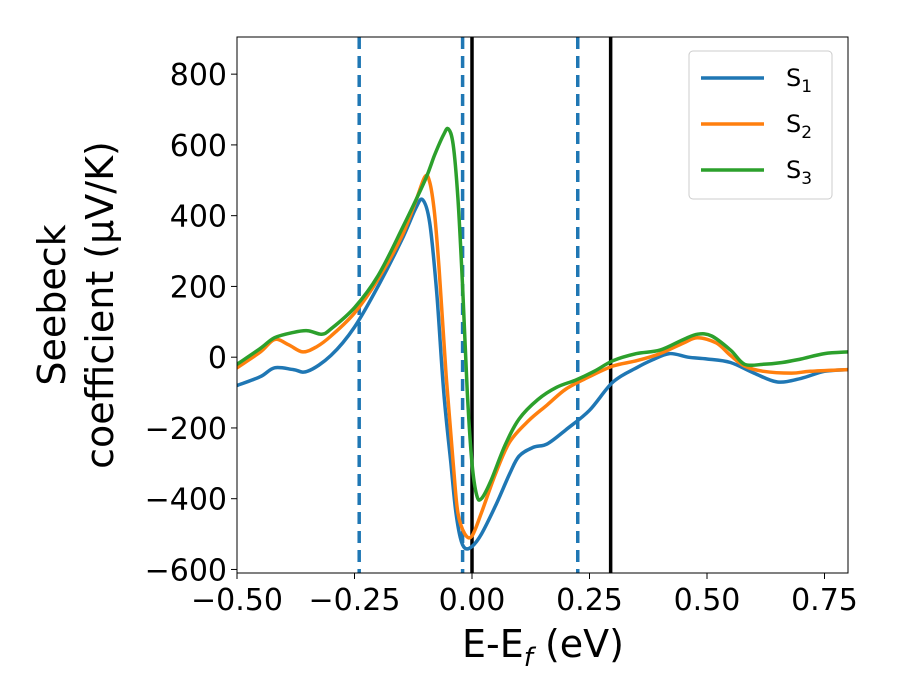 This screenshot has width=900, height=700. I want to click on x-tick-label: 0.75, so click(824, 600).